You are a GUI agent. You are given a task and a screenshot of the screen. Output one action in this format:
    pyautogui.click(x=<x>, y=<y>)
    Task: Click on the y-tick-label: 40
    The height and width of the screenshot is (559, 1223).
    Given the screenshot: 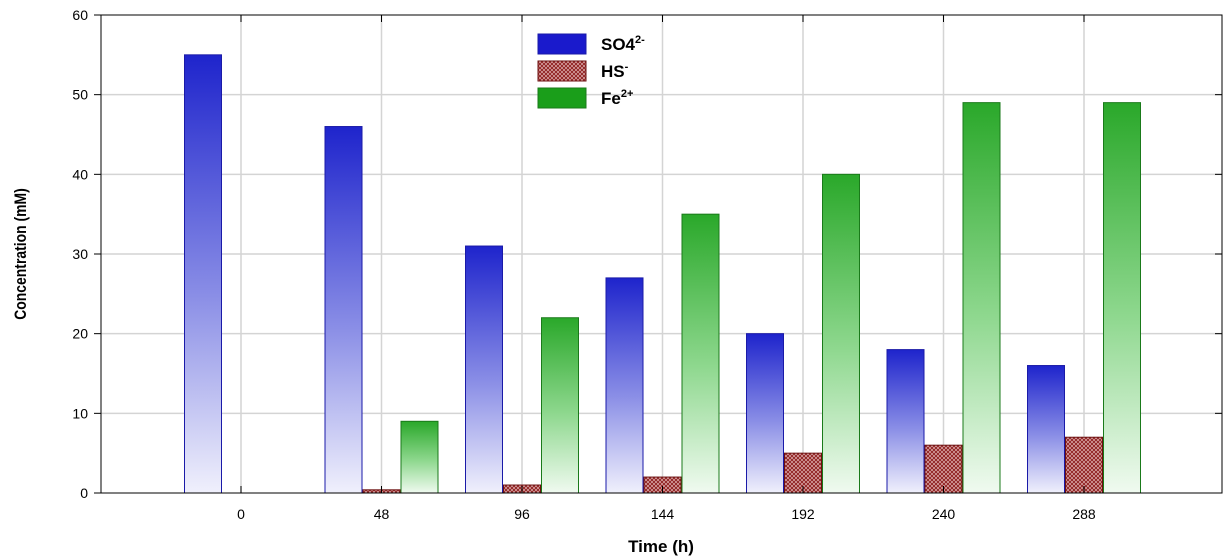 What is the action you would take?
    pyautogui.click(x=80, y=174)
    